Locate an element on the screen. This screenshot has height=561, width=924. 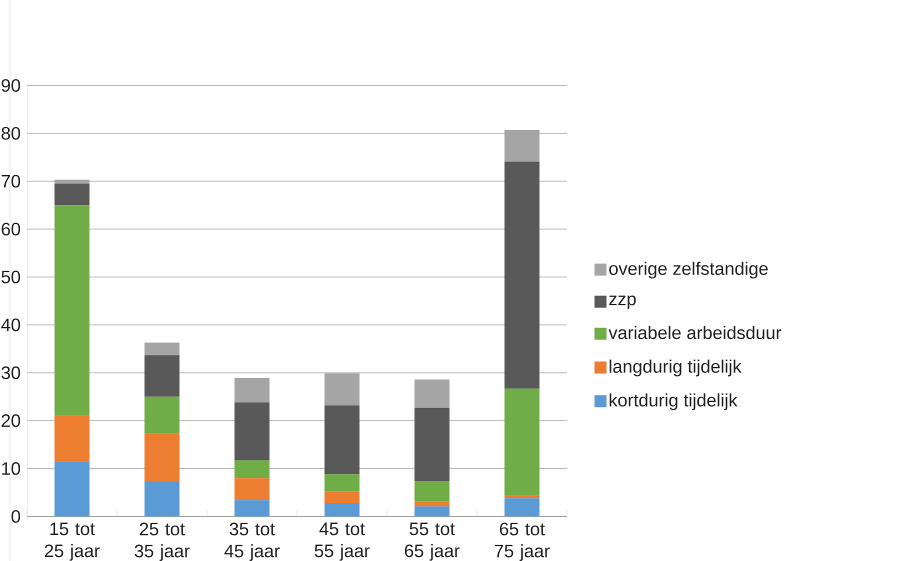
y-tick-label: 70 is located at coordinates (11, 181).